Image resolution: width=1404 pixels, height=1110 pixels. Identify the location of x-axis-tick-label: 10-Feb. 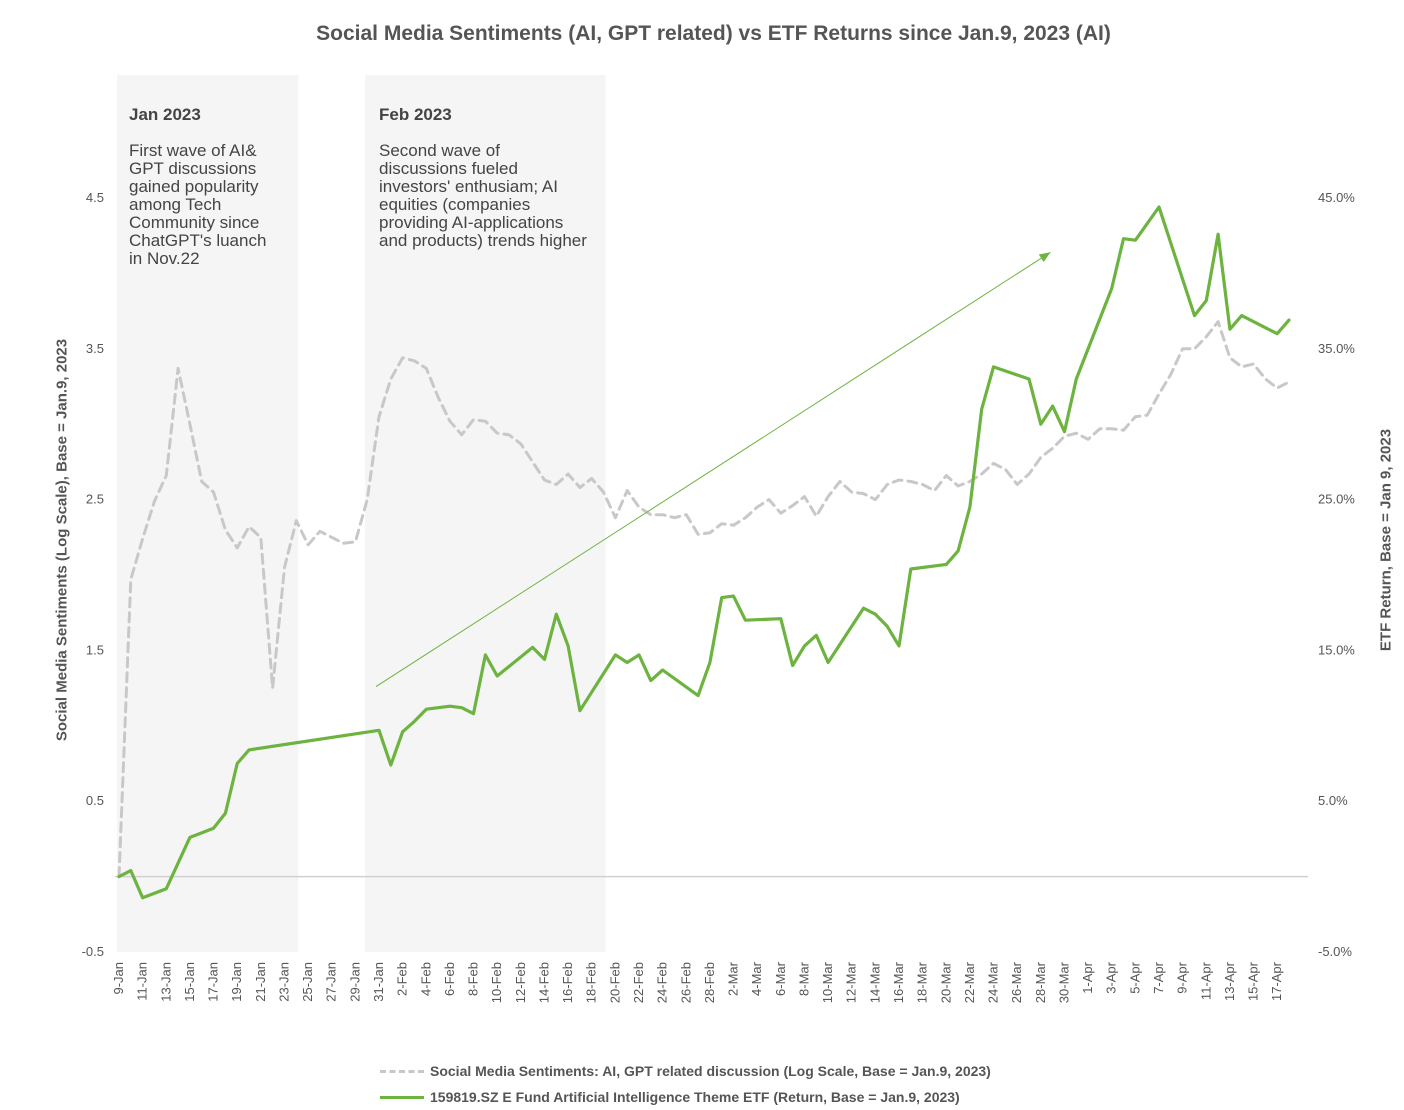
(496, 982).